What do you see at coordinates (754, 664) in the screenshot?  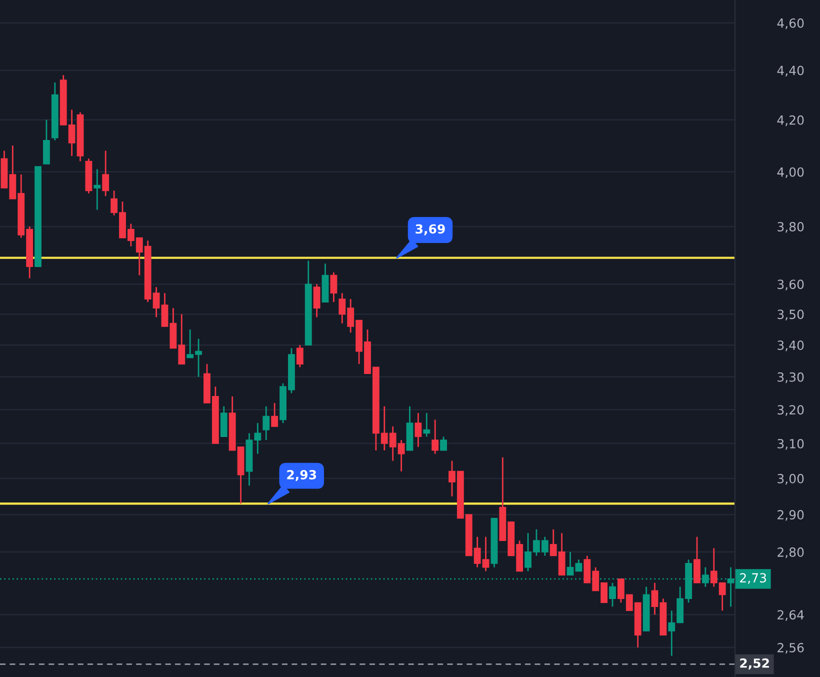 I see `ref-line-label: 2,52` at bounding box center [754, 664].